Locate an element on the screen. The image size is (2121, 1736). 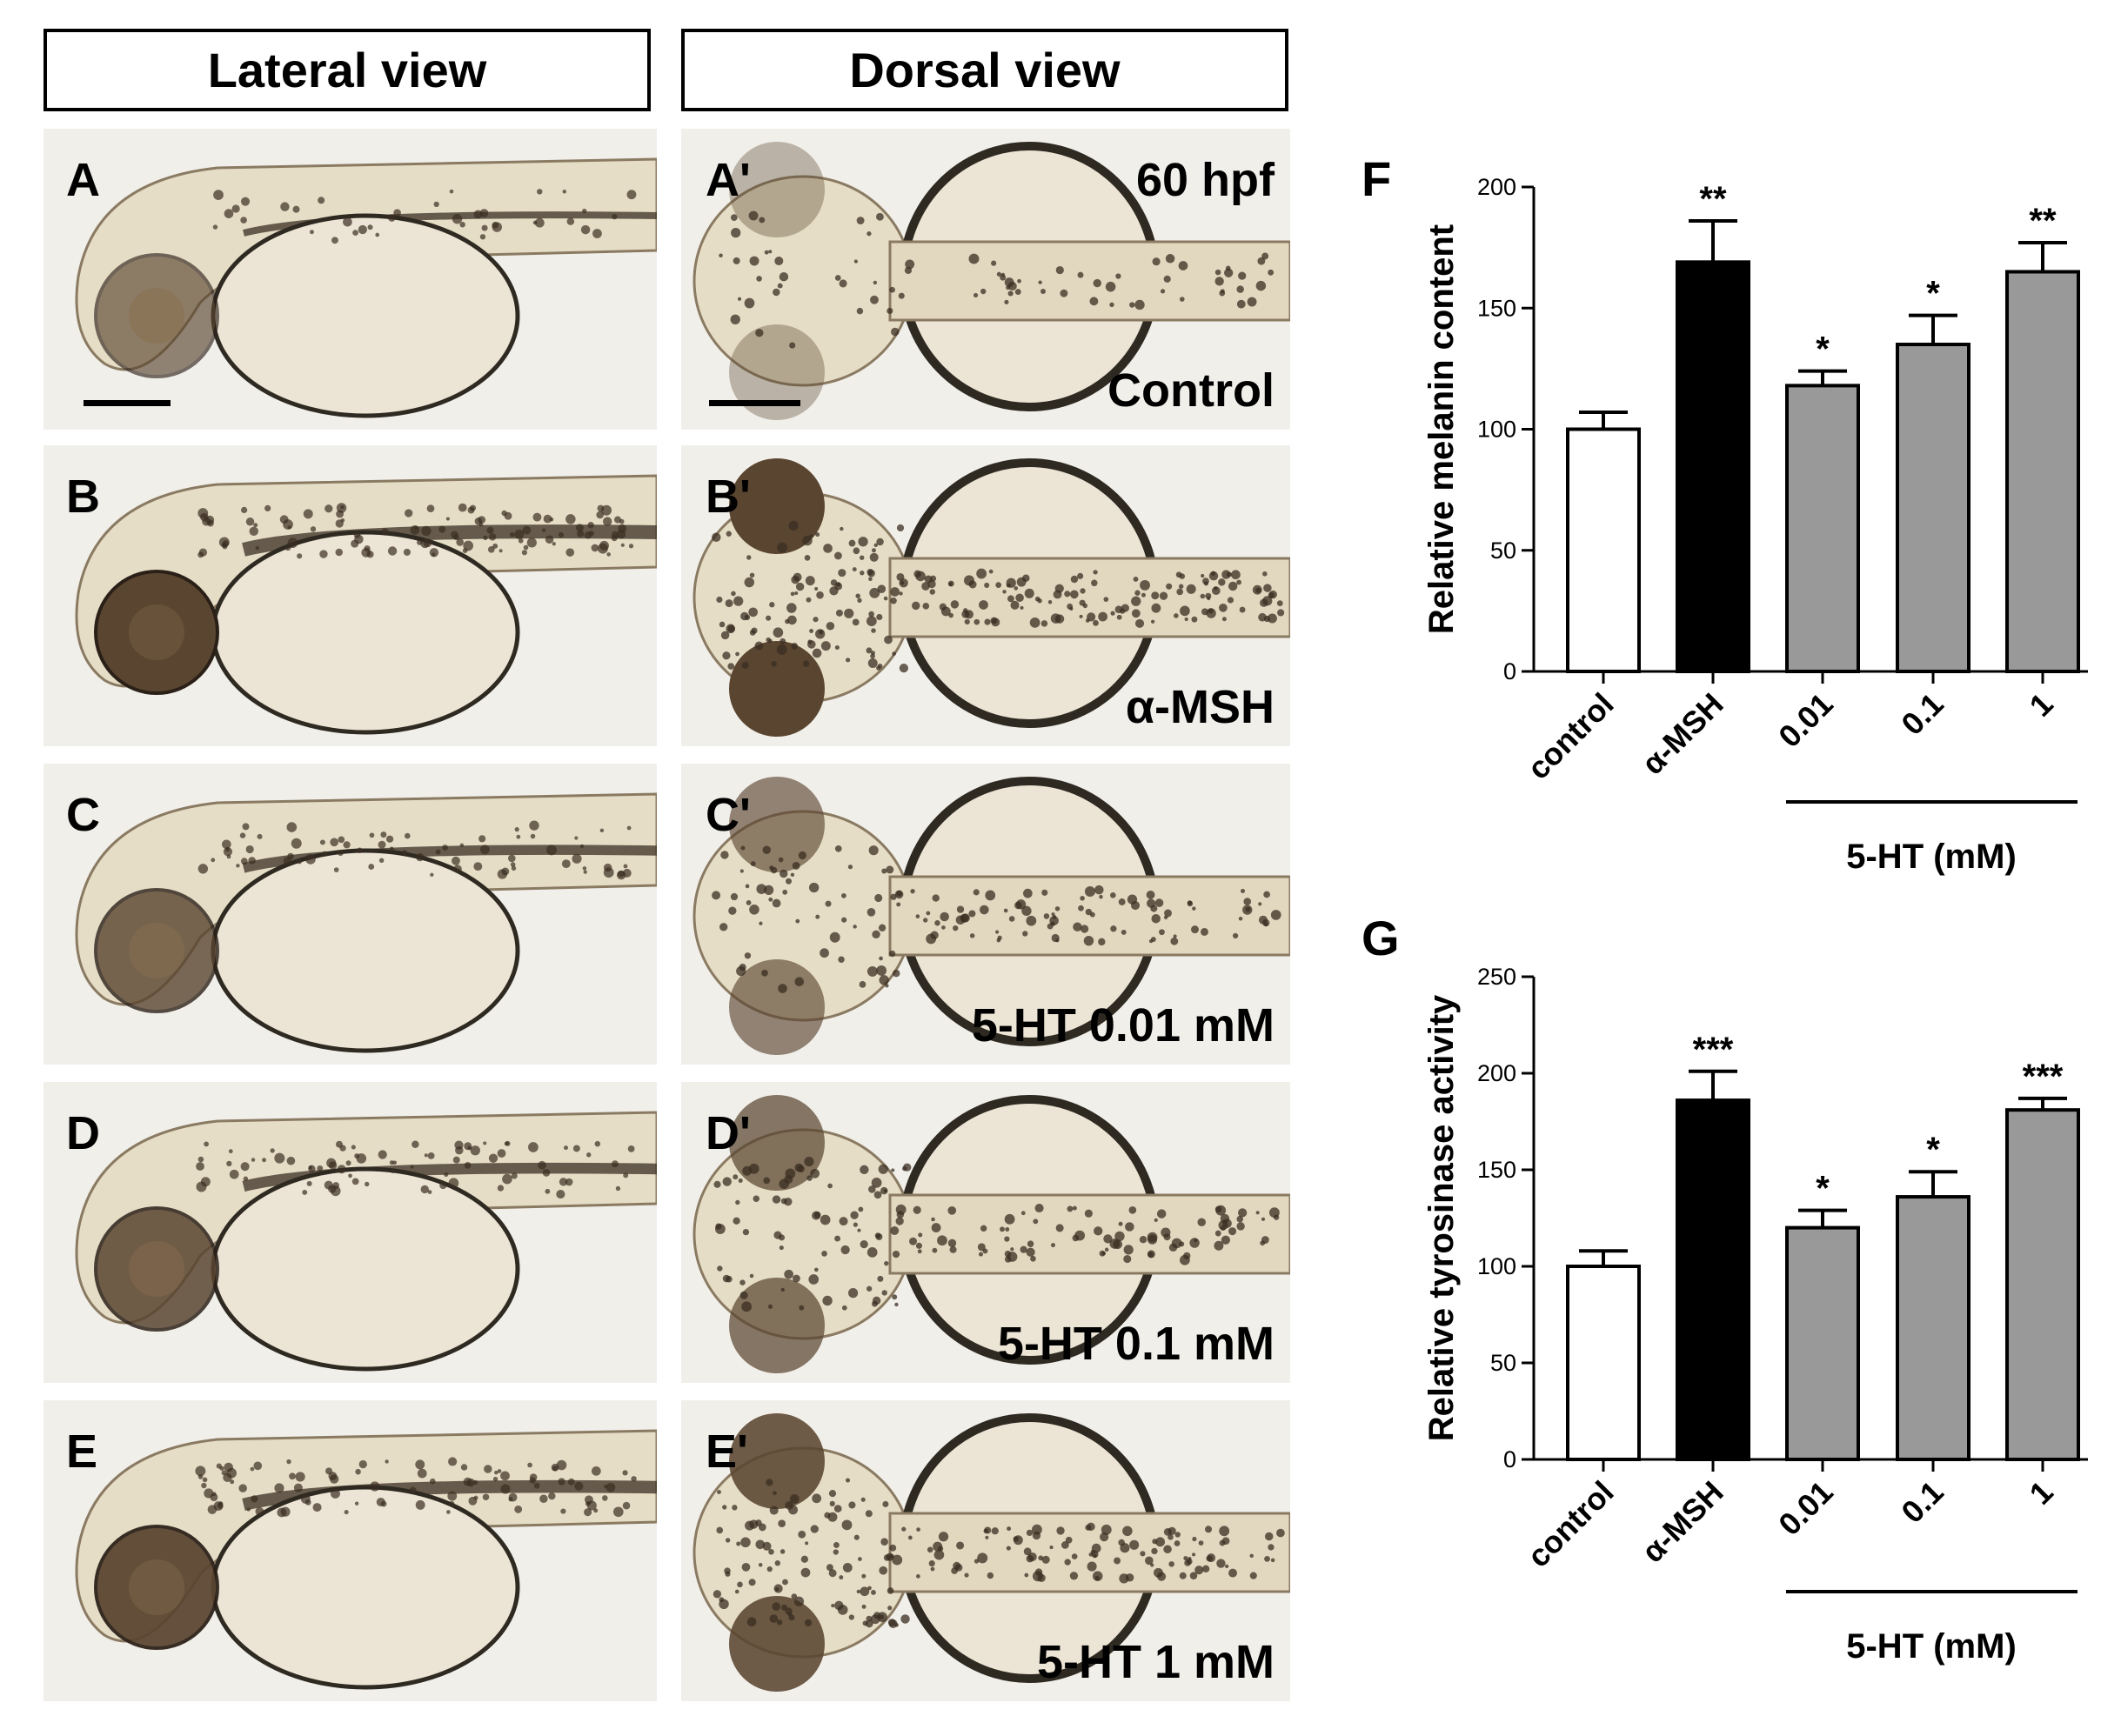
panel-label: G is located at coordinates (1381, 938).